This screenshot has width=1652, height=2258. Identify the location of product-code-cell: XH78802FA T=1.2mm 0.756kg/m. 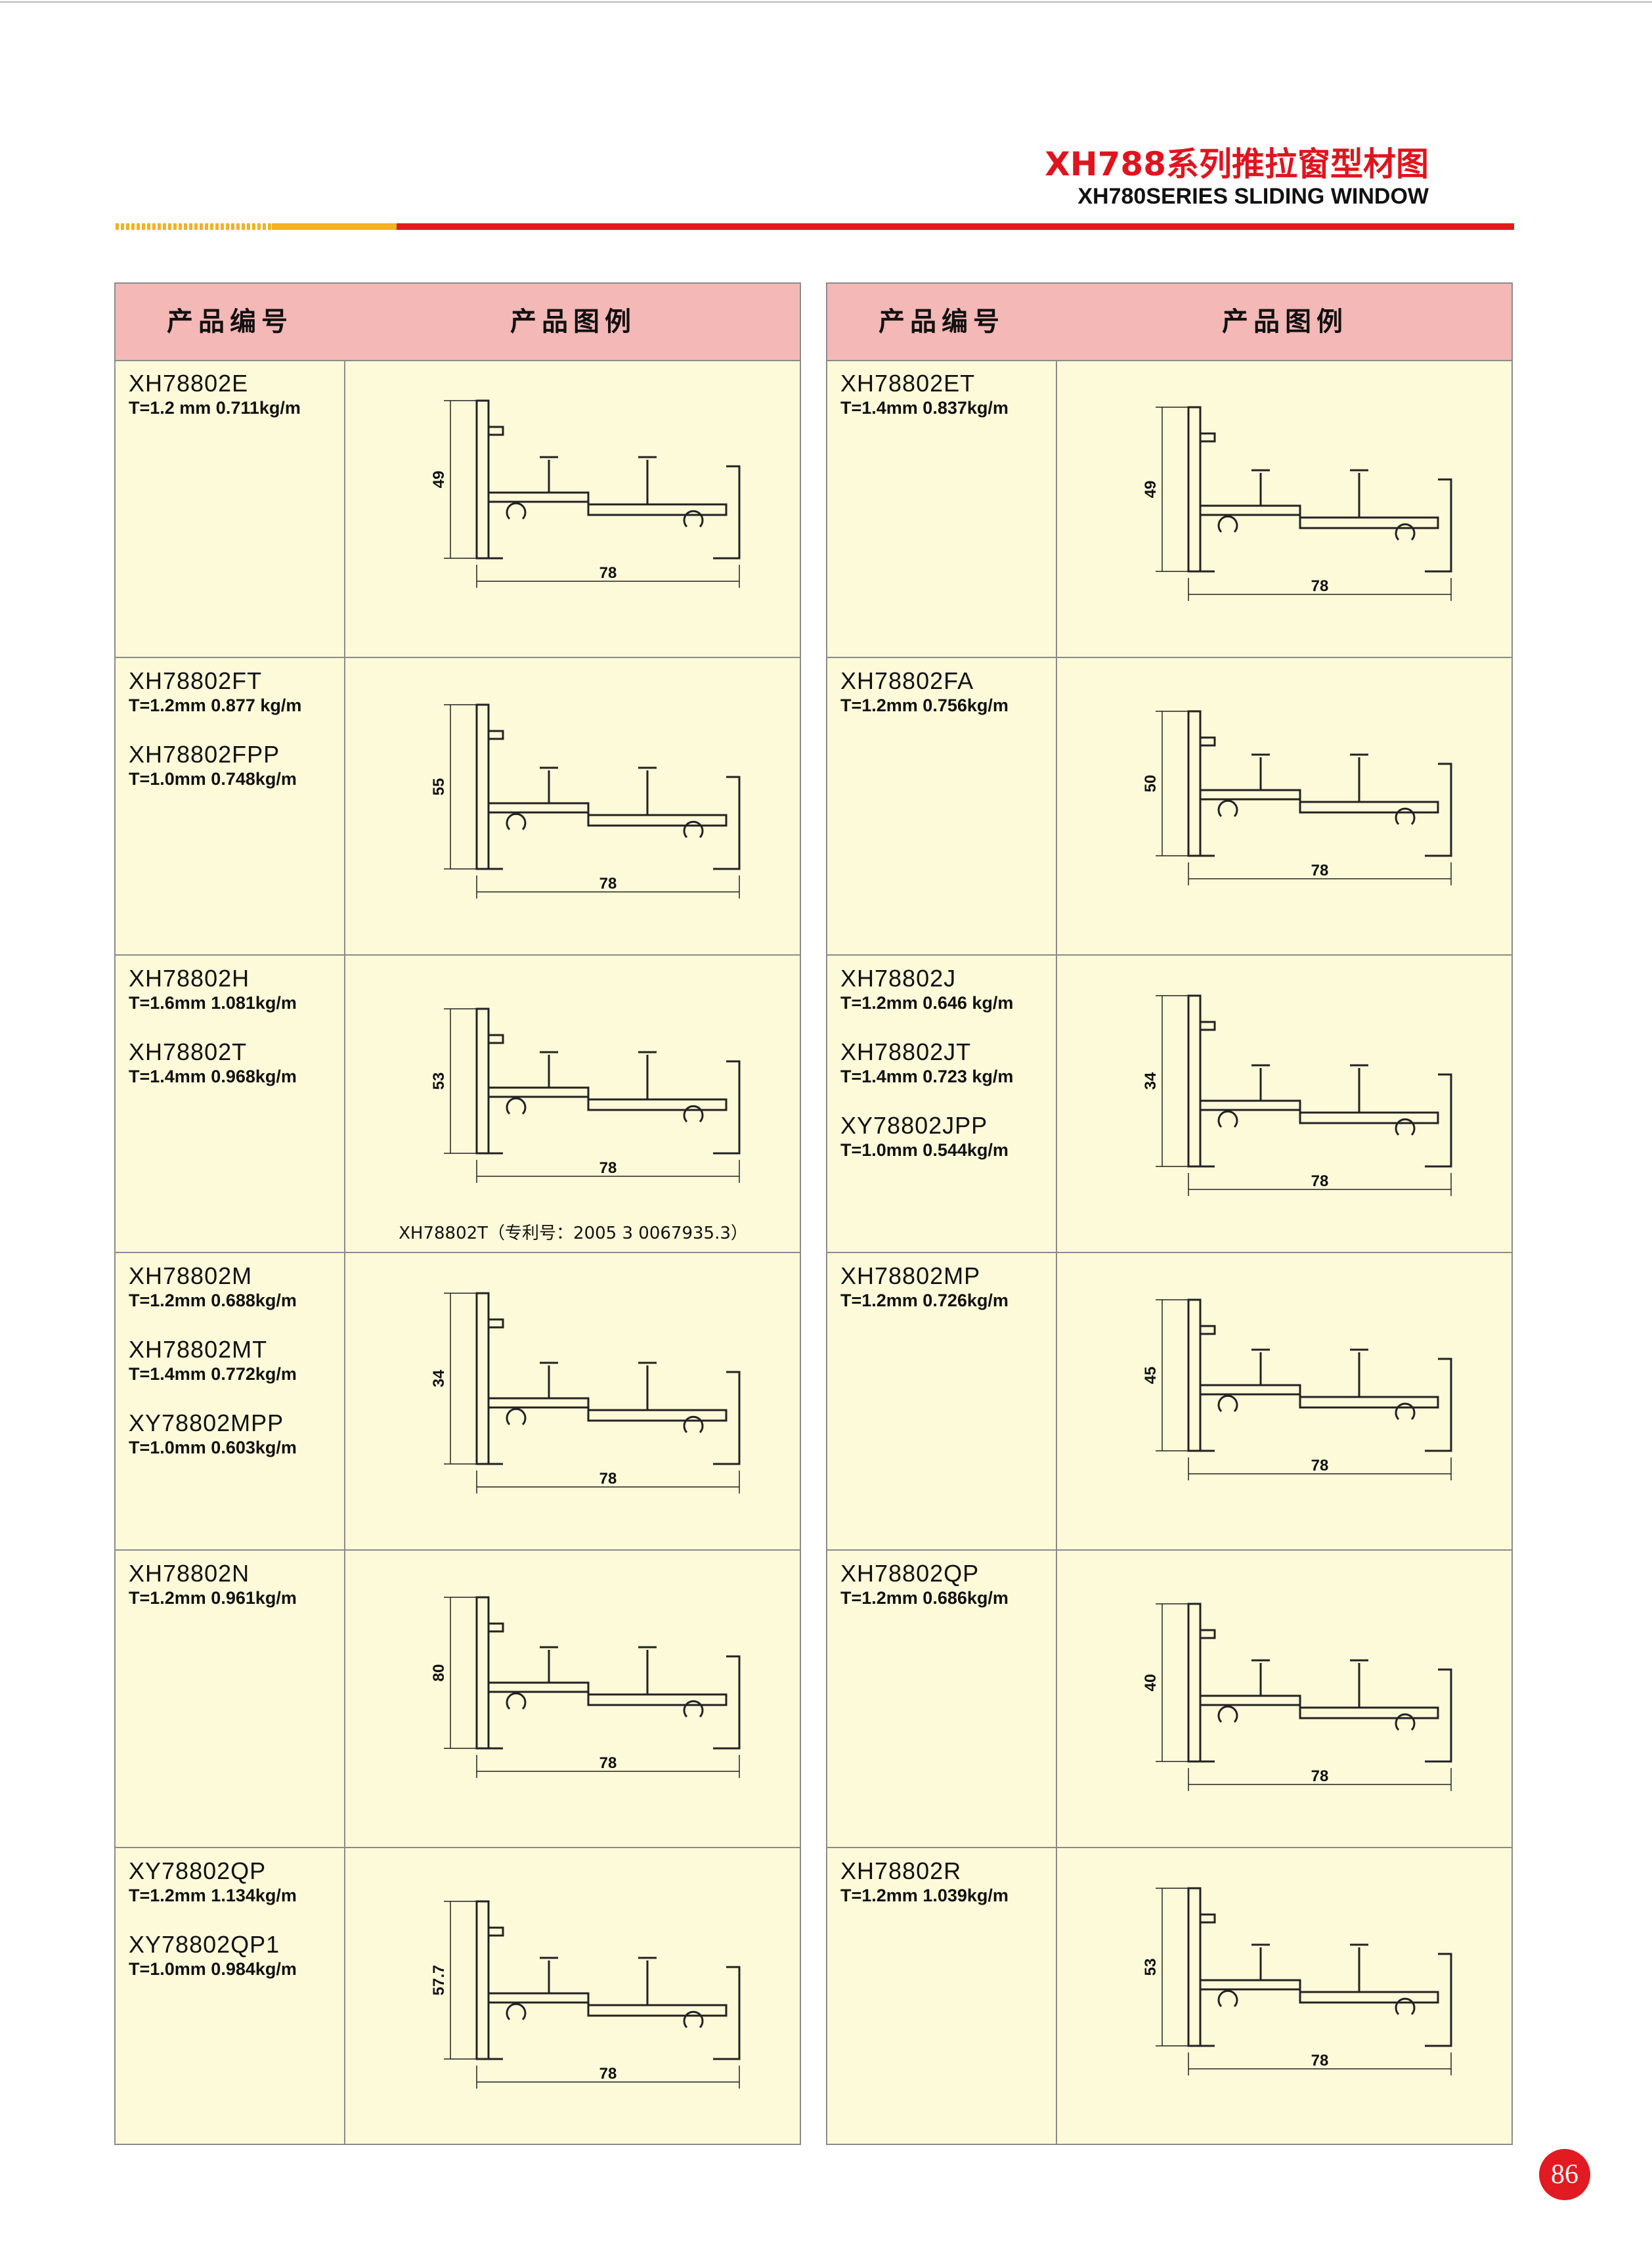
(945, 697).